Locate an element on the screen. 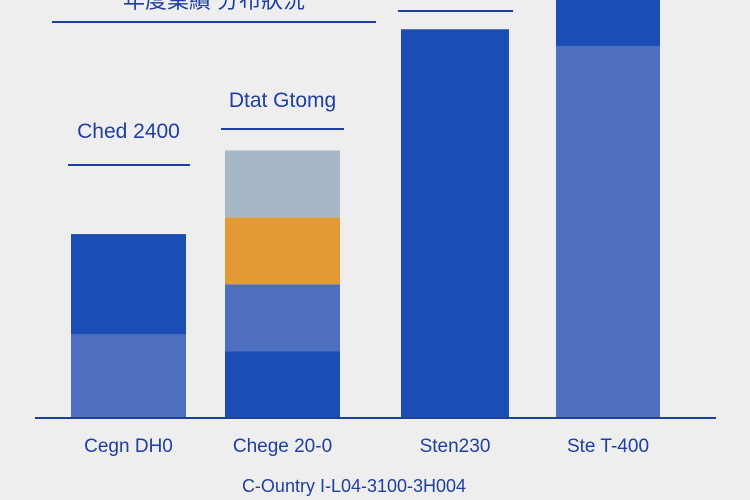 The height and width of the screenshot is (500, 750). x-axis-label: C-Ountry I-L04-3100-3H004 is located at coordinates (354, 486).